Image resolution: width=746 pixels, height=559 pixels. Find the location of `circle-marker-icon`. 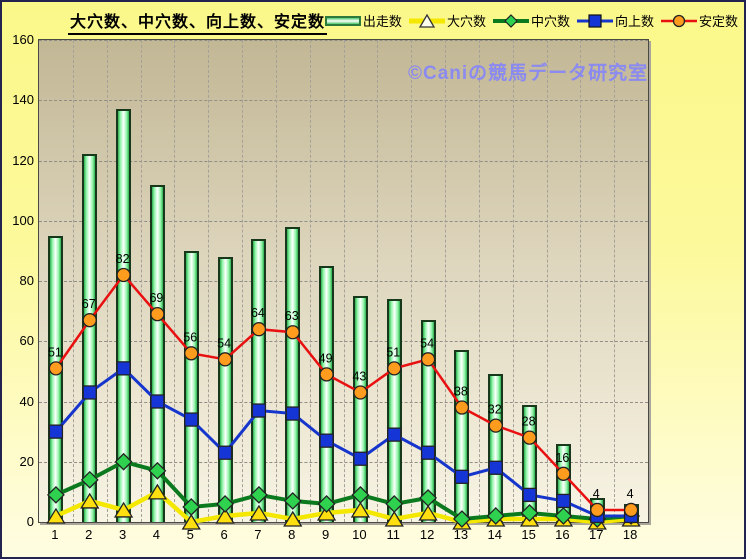

circle-marker-icon is located at coordinates (678, 21).